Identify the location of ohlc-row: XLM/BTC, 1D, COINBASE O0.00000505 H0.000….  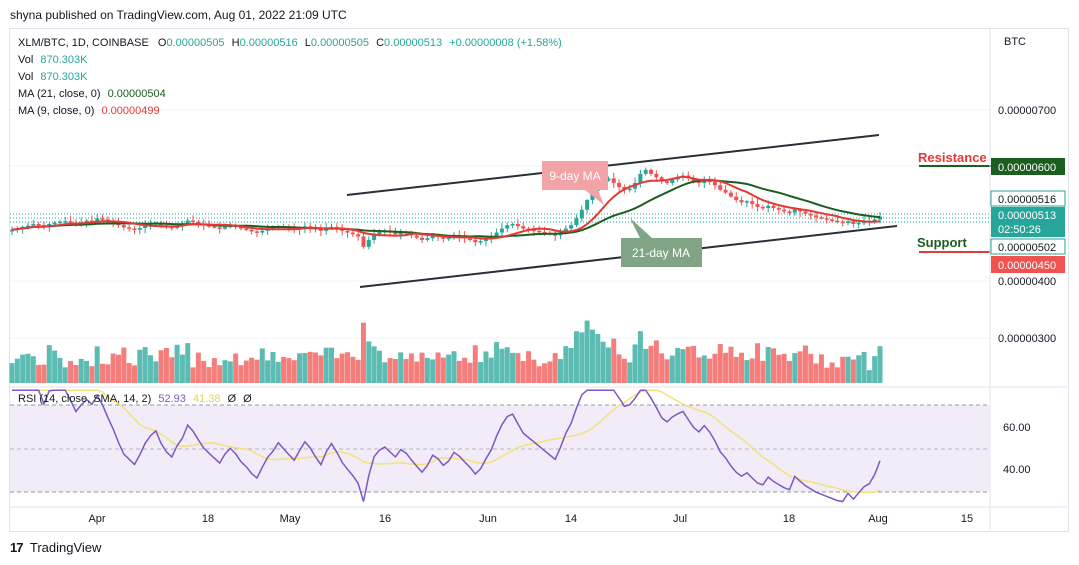
(290, 43).